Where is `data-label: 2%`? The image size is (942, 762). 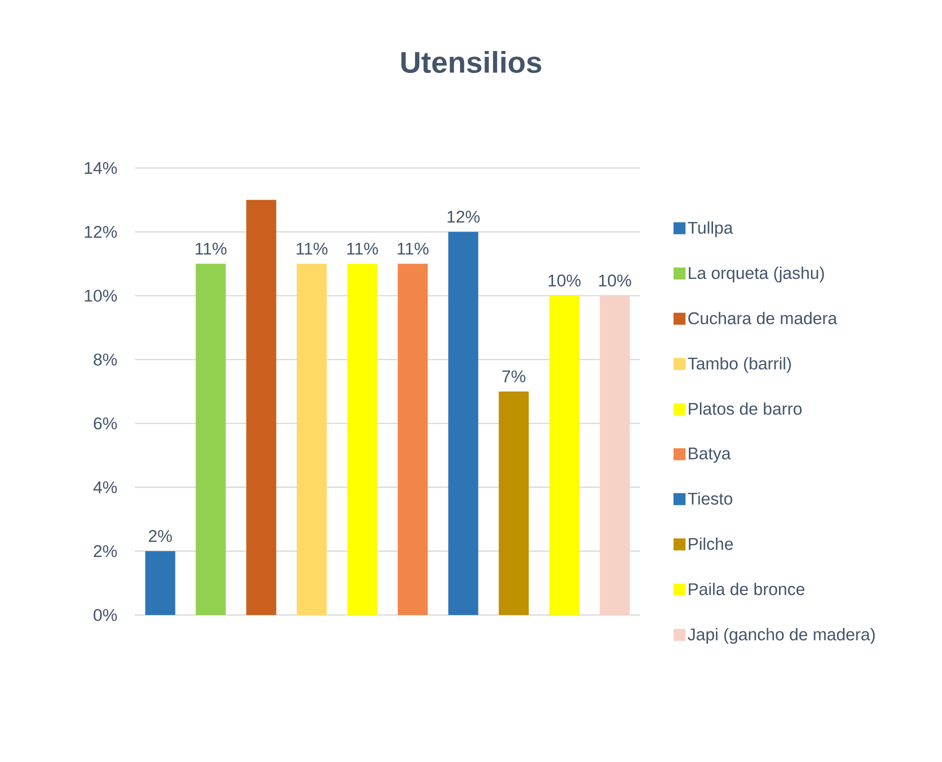
data-label: 2% is located at coordinates (160, 536).